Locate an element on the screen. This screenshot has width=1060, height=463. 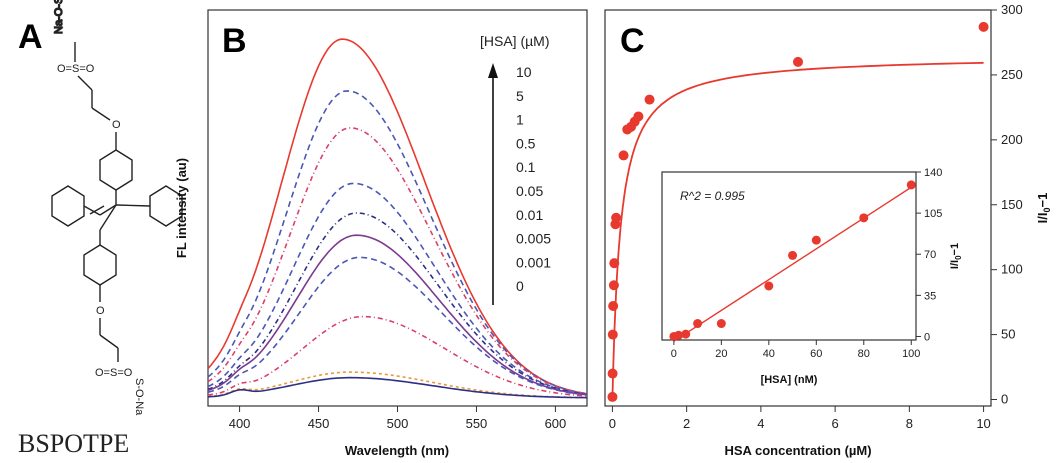
compound-name: BSPOTPE is located at coordinates (73, 443).